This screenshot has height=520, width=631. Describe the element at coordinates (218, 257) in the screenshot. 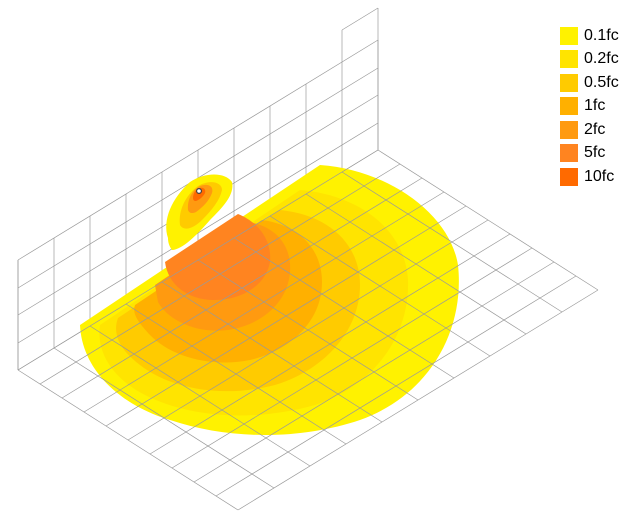

I see `contour-5fc` at that location.